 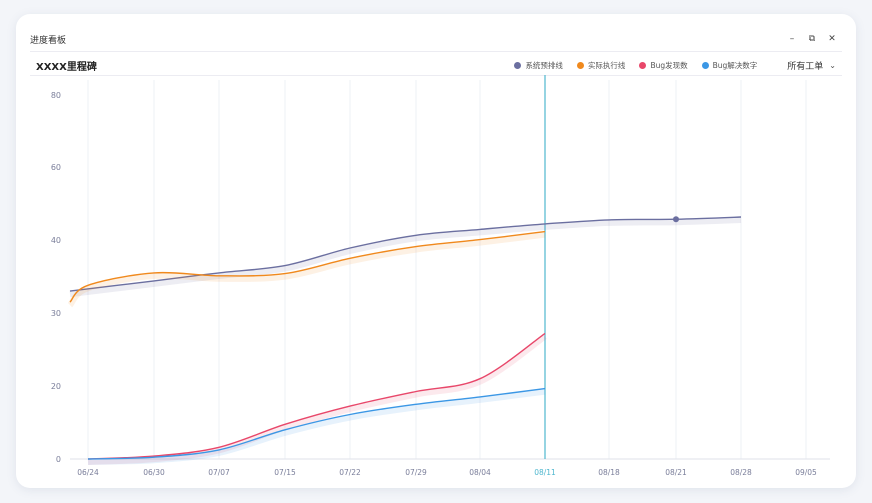 What do you see at coordinates (676, 219) in the screenshot?
I see `series-end-point-plan` at bounding box center [676, 219].